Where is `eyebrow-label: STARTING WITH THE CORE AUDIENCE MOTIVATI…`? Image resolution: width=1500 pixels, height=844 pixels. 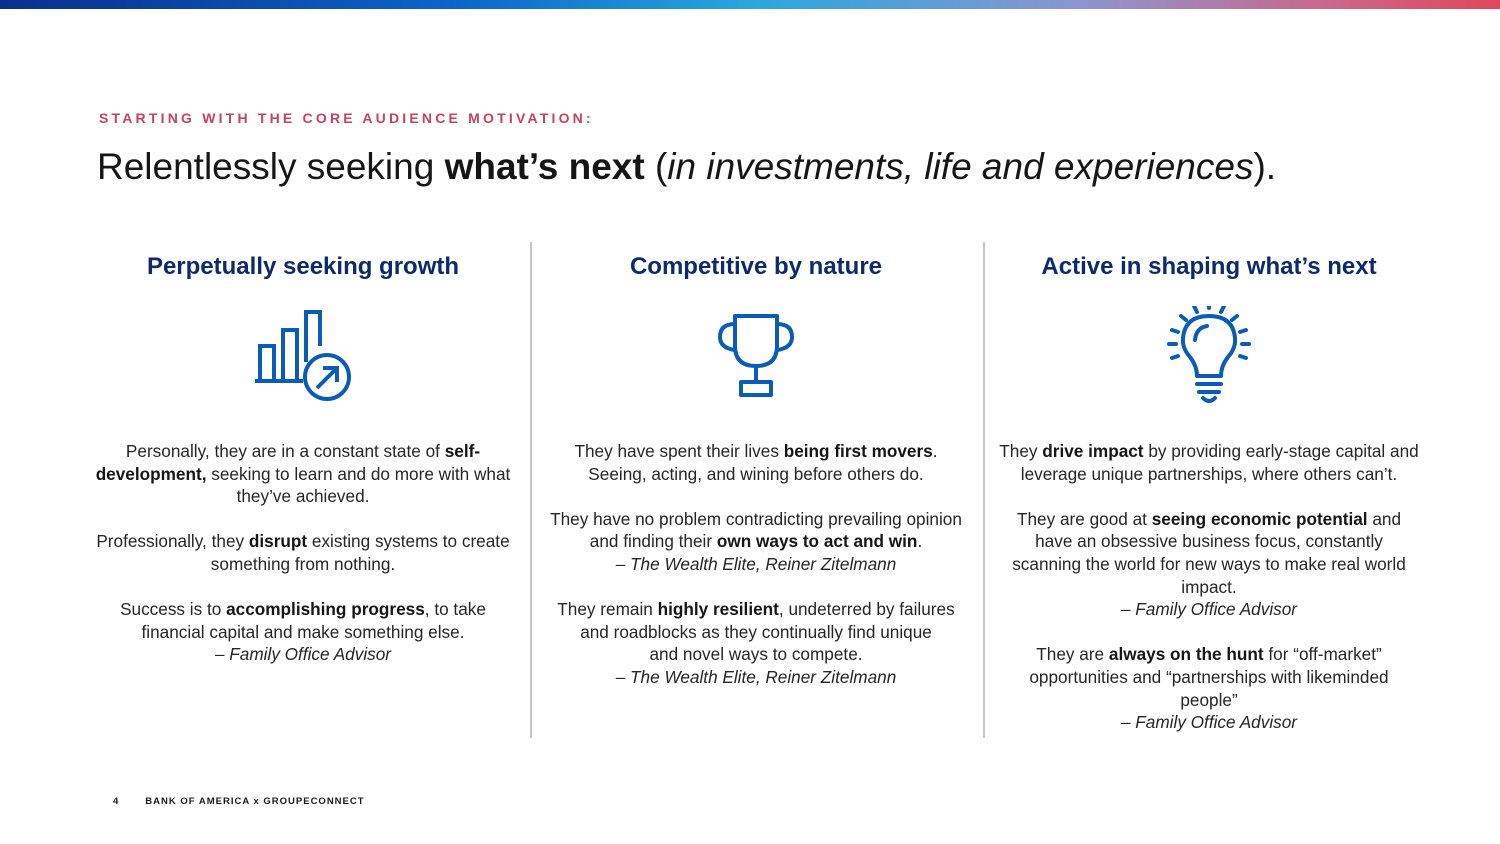 eyebrow-label: STARTING WITH THE CORE AUDIENCE MOTIVATI… is located at coordinates (346, 118).